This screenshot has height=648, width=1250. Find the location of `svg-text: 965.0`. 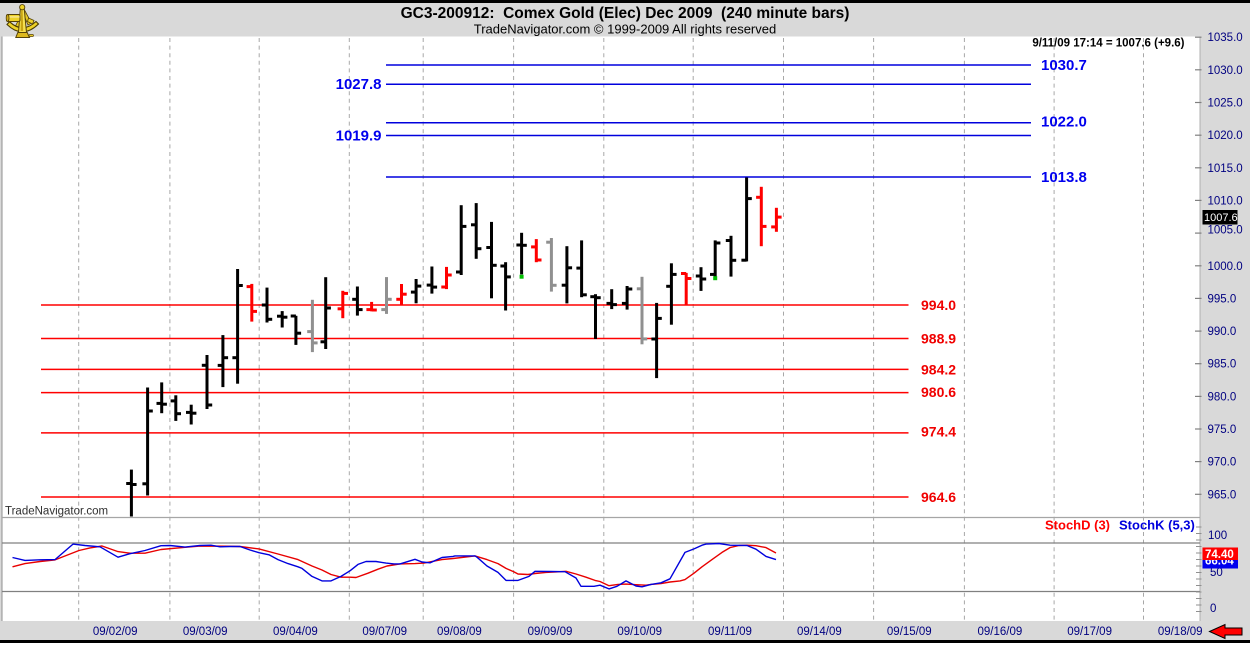

svg-text: 965.0 is located at coordinates (1222, 495).